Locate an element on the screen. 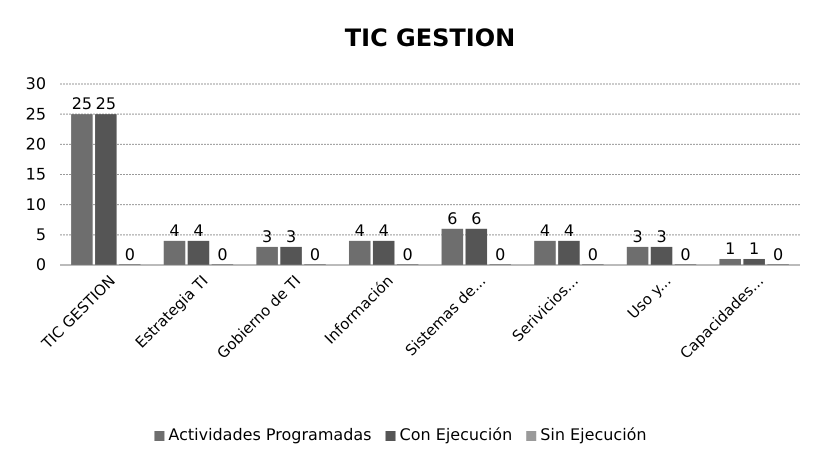  legend-label: Sin Ejecución is located at coordinates (593, 434).